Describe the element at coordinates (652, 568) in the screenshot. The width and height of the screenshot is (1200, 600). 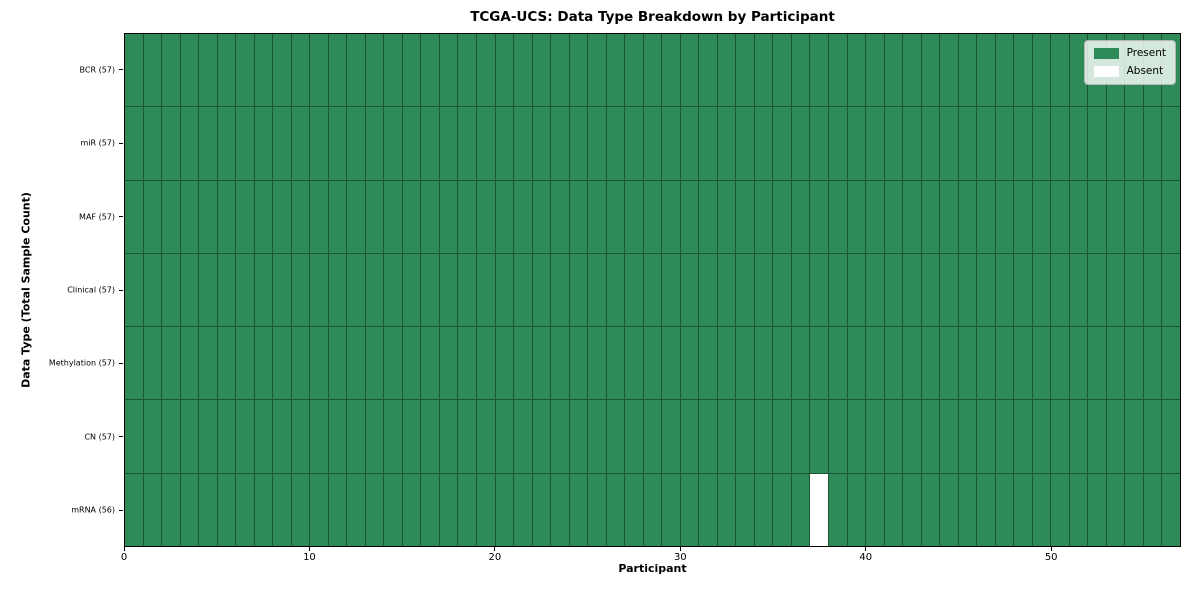
I see `x-axis-label: Participant` at that location.